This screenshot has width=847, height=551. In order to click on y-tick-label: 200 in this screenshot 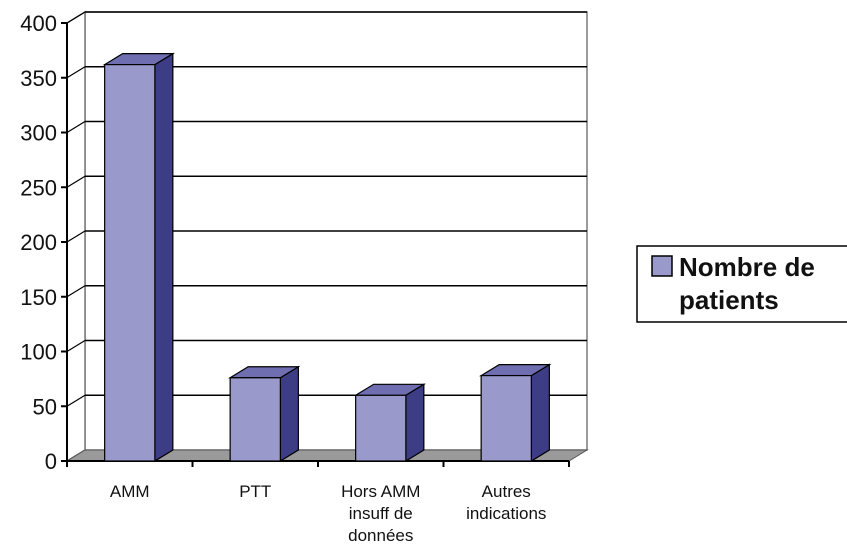, I will do `click(38, 242)`.